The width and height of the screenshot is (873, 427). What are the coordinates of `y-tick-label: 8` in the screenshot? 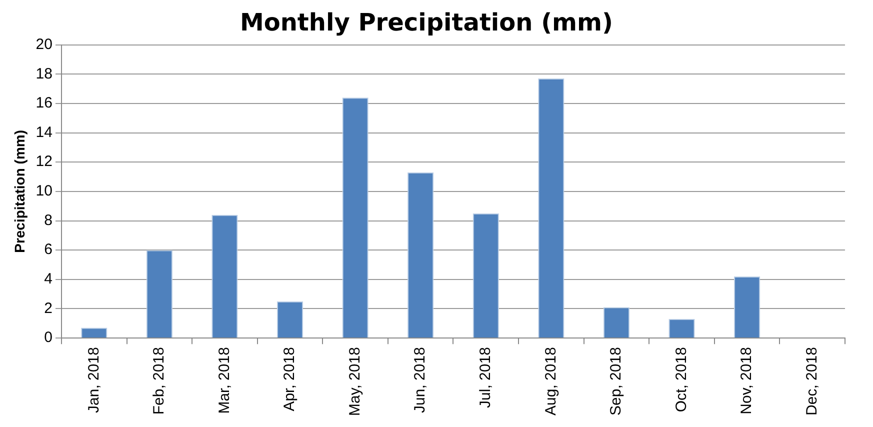 It's located at (48, 220).